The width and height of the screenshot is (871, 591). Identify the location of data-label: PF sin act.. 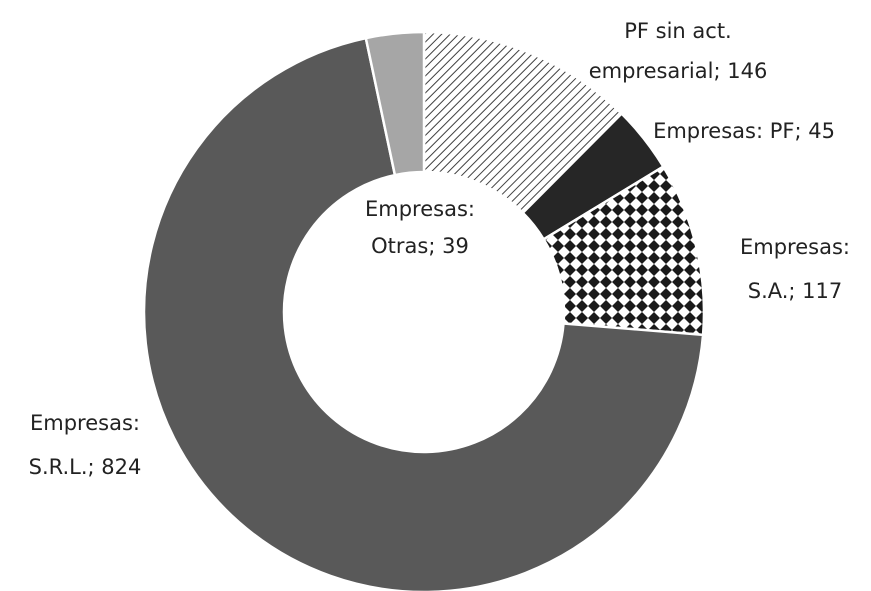
(678, 31).